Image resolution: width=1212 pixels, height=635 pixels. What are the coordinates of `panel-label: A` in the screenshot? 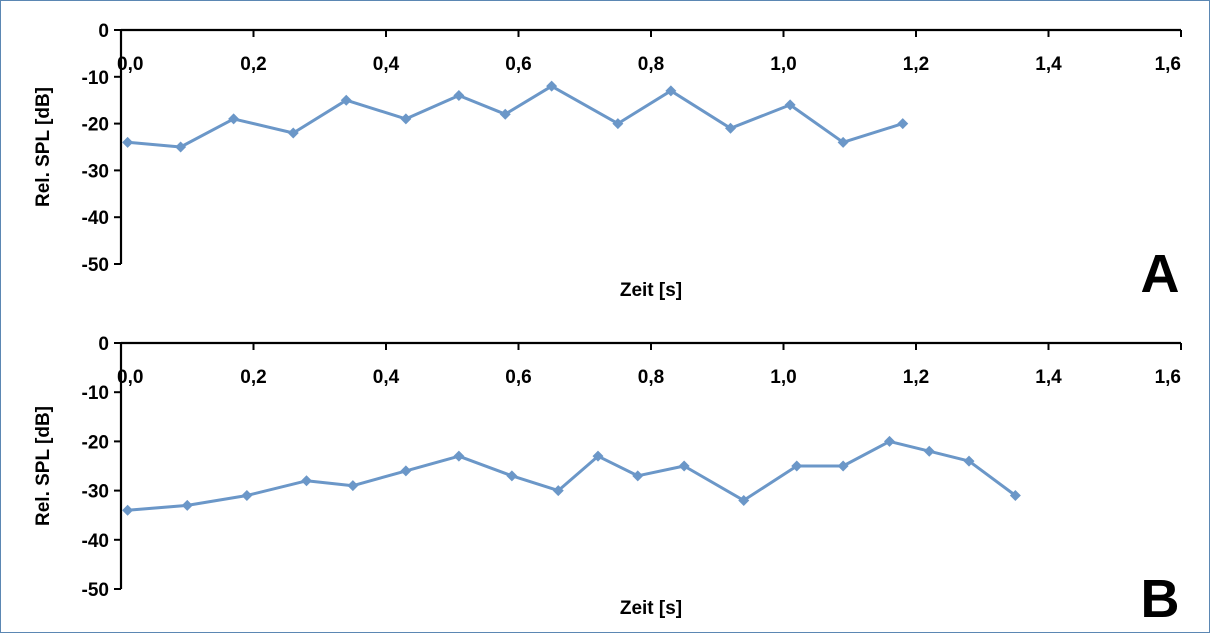 It's located at (1160, 274).